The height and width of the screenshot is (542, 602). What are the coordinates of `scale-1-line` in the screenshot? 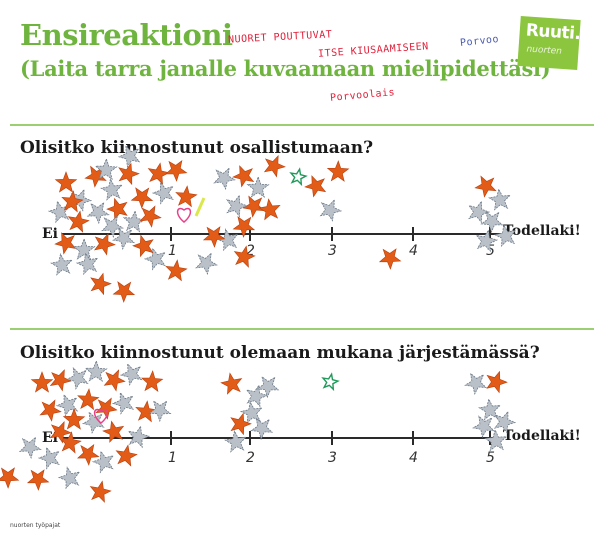 It's located at (283, 234).